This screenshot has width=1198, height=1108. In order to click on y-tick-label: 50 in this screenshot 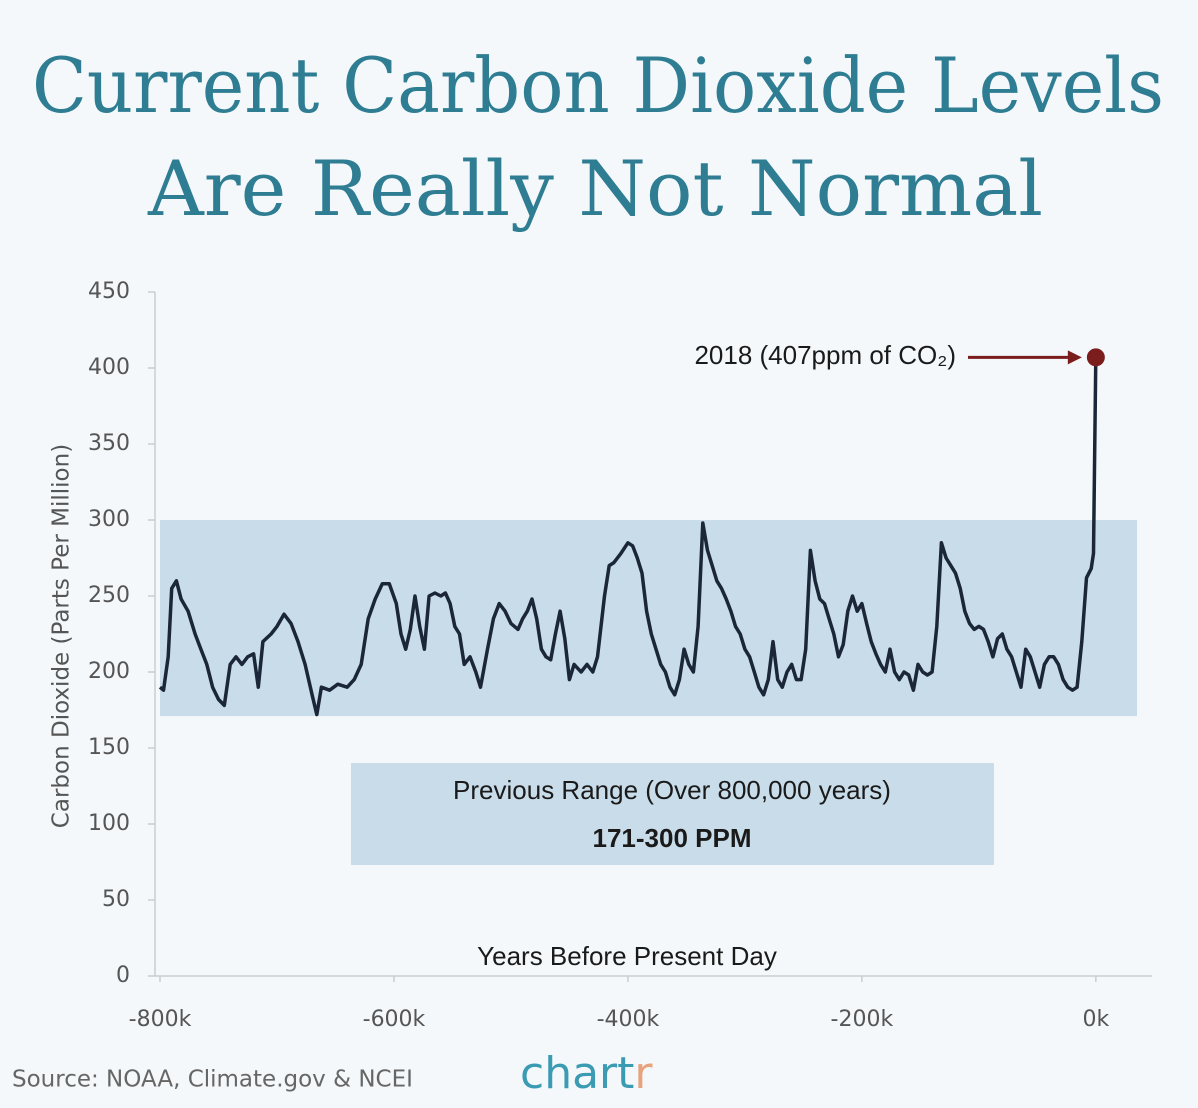, I will do `click(116, 899)`.